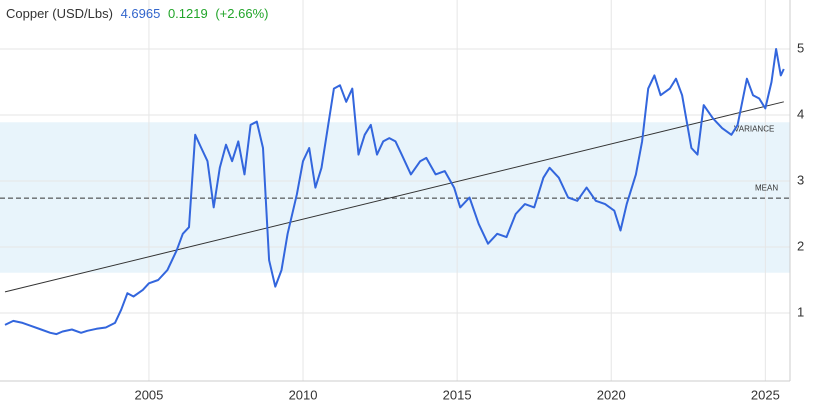 This screenshot has height=408, width=813. What do you see at coordinates (800, 47) in the screenshot?
I see `y-tick-label: 5` at bounding box center [800, 47].